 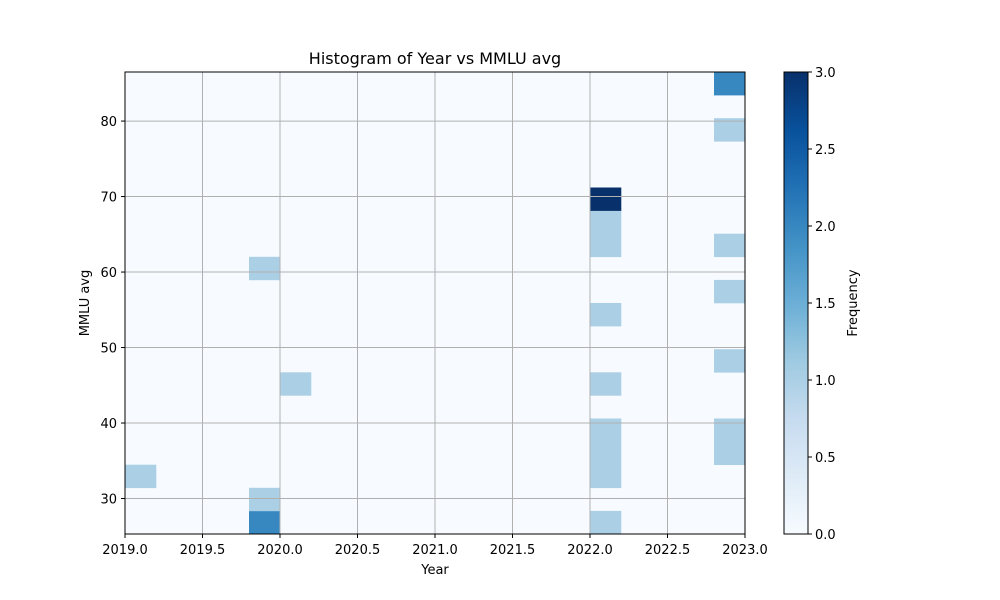 I want to click on colorbar-tick-label: 2.5, so click(x=825, y=150).